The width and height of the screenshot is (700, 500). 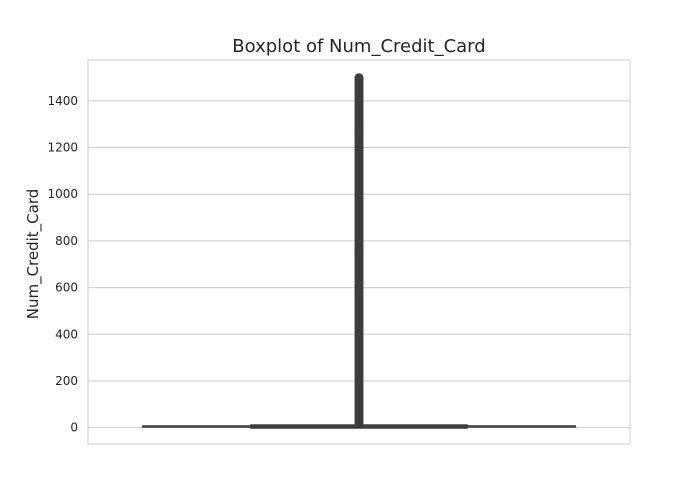 I want to click on y-tick-label: 800, so click(x=66, y=241).